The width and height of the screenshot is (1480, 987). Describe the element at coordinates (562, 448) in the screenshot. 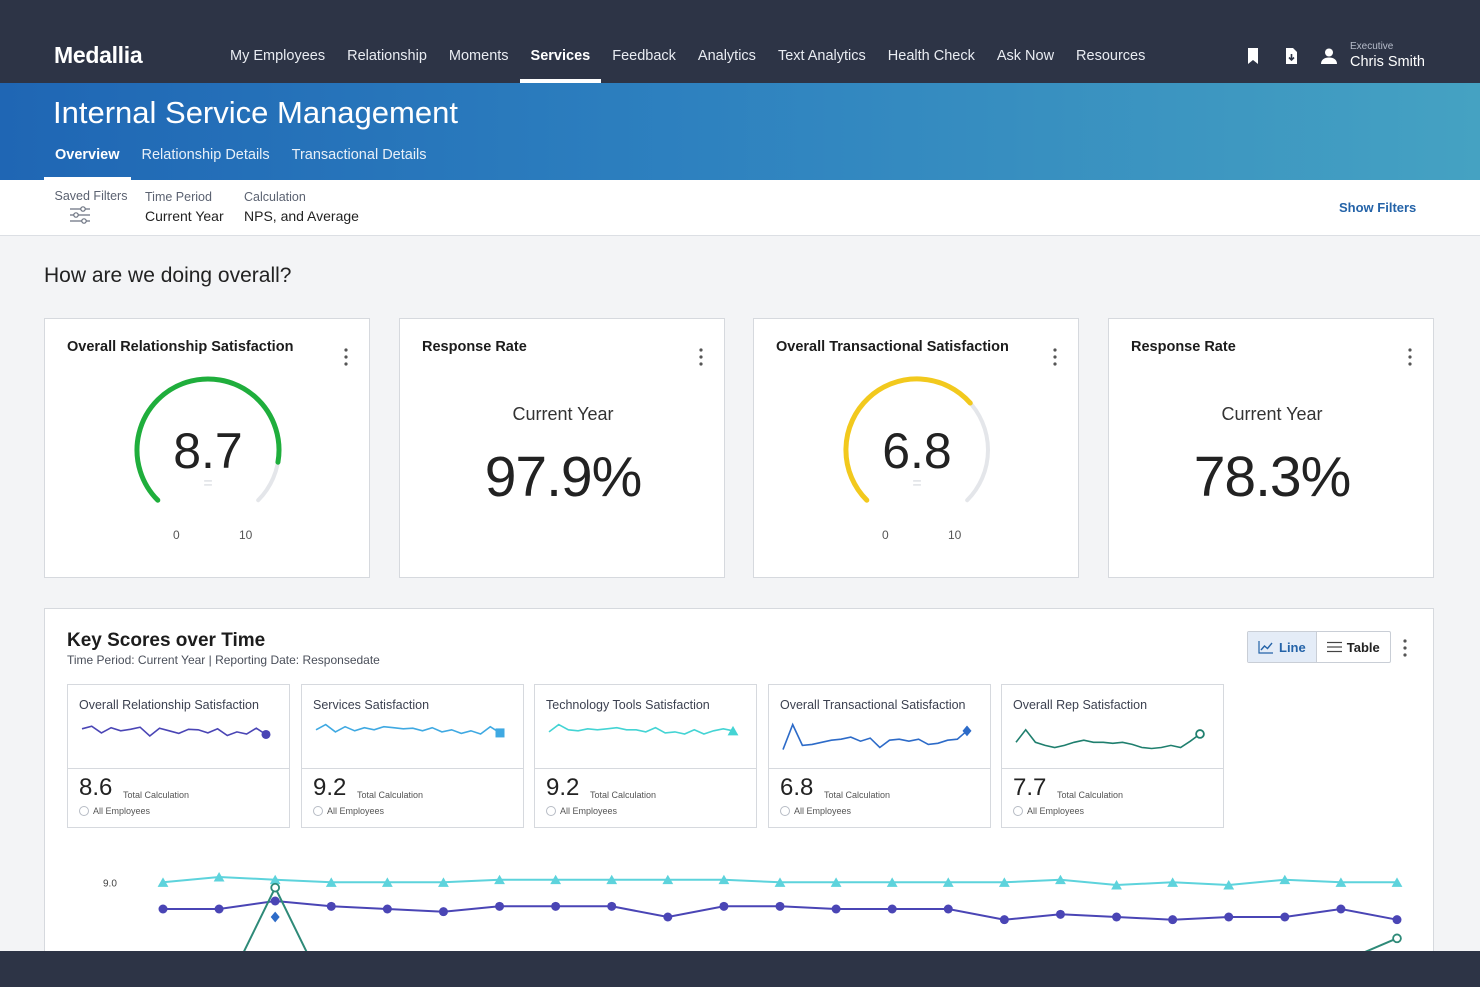

I see `kpi-card-response-rate-relationship: Response Rate Current Year 97.9%` at that location.